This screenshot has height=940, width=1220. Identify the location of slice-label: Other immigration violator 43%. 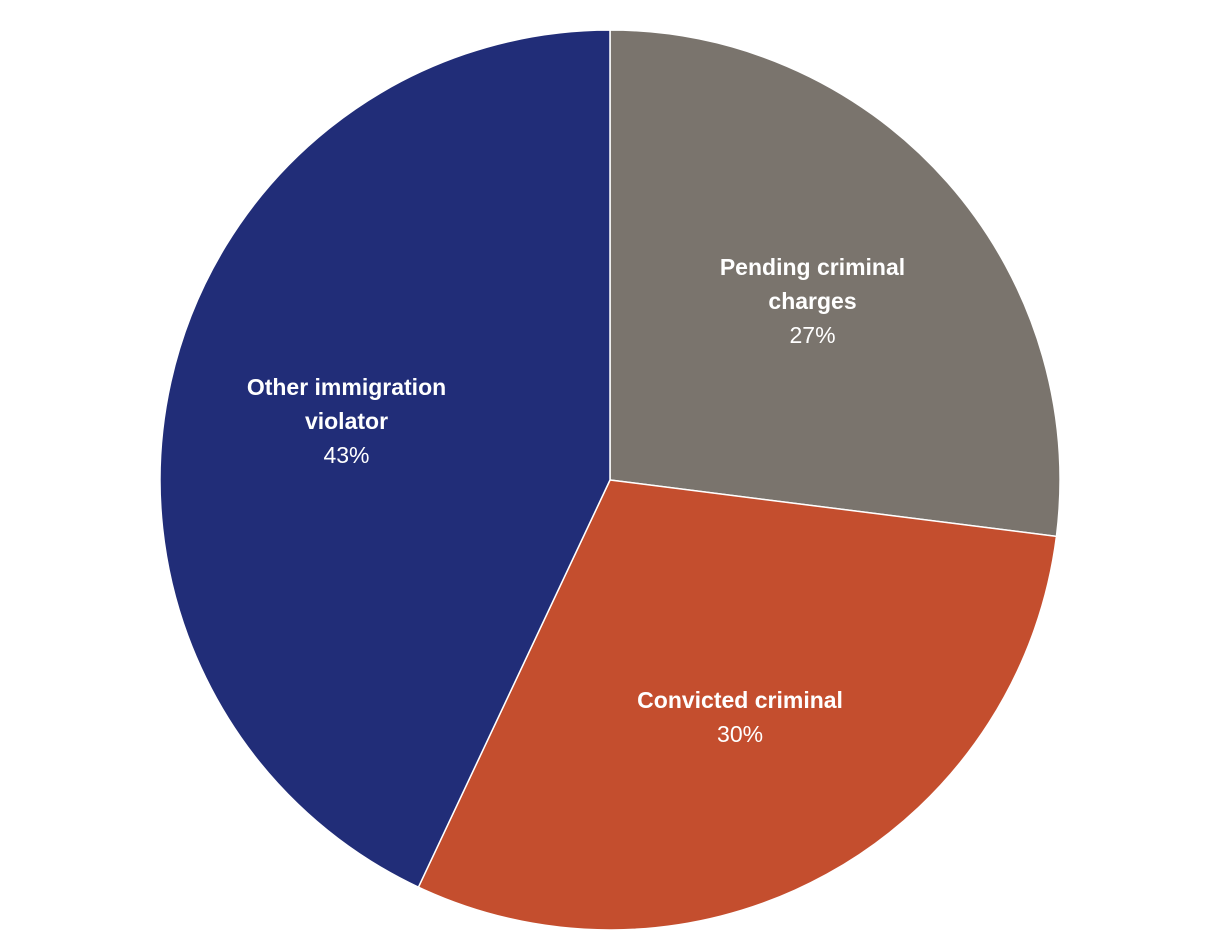
(347, 421).